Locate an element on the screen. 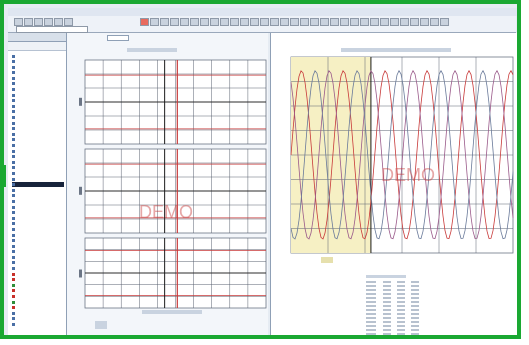 The height and width of the screenshot is (345, 529). panel-tabs is located at coordinates (37, 37).